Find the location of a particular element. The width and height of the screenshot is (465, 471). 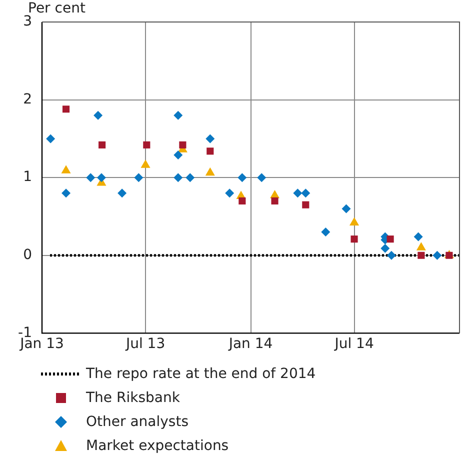

x-tick-label: Jul 13 is located at coordinates (145, 344).